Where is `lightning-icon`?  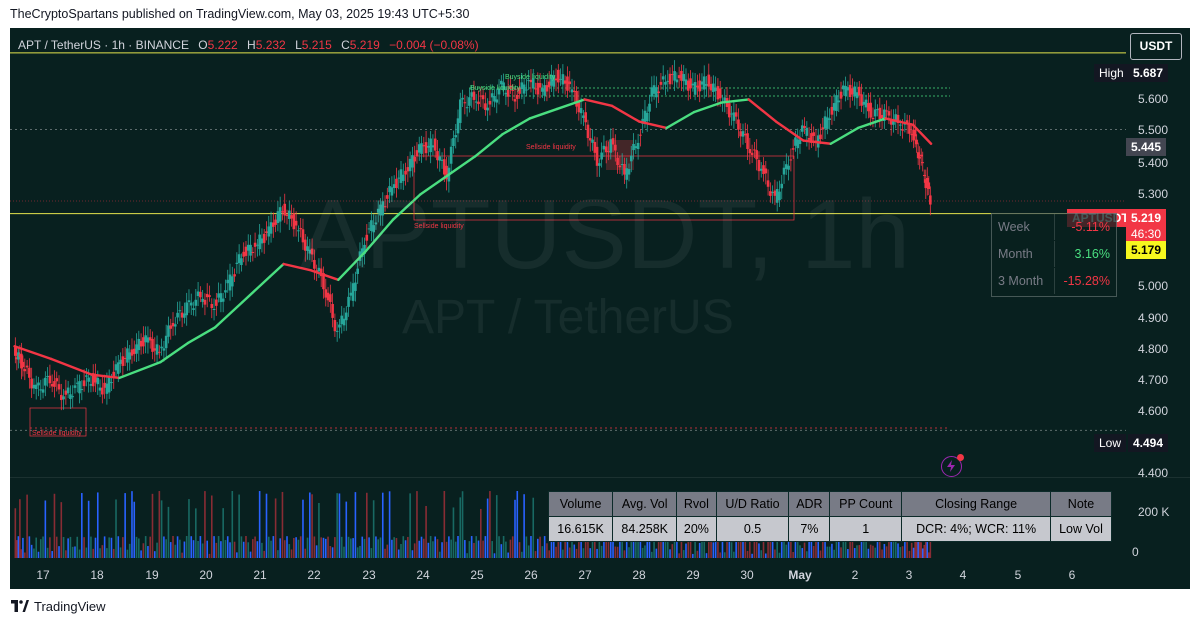 lightning-icon is located at coordinates (952, 465).